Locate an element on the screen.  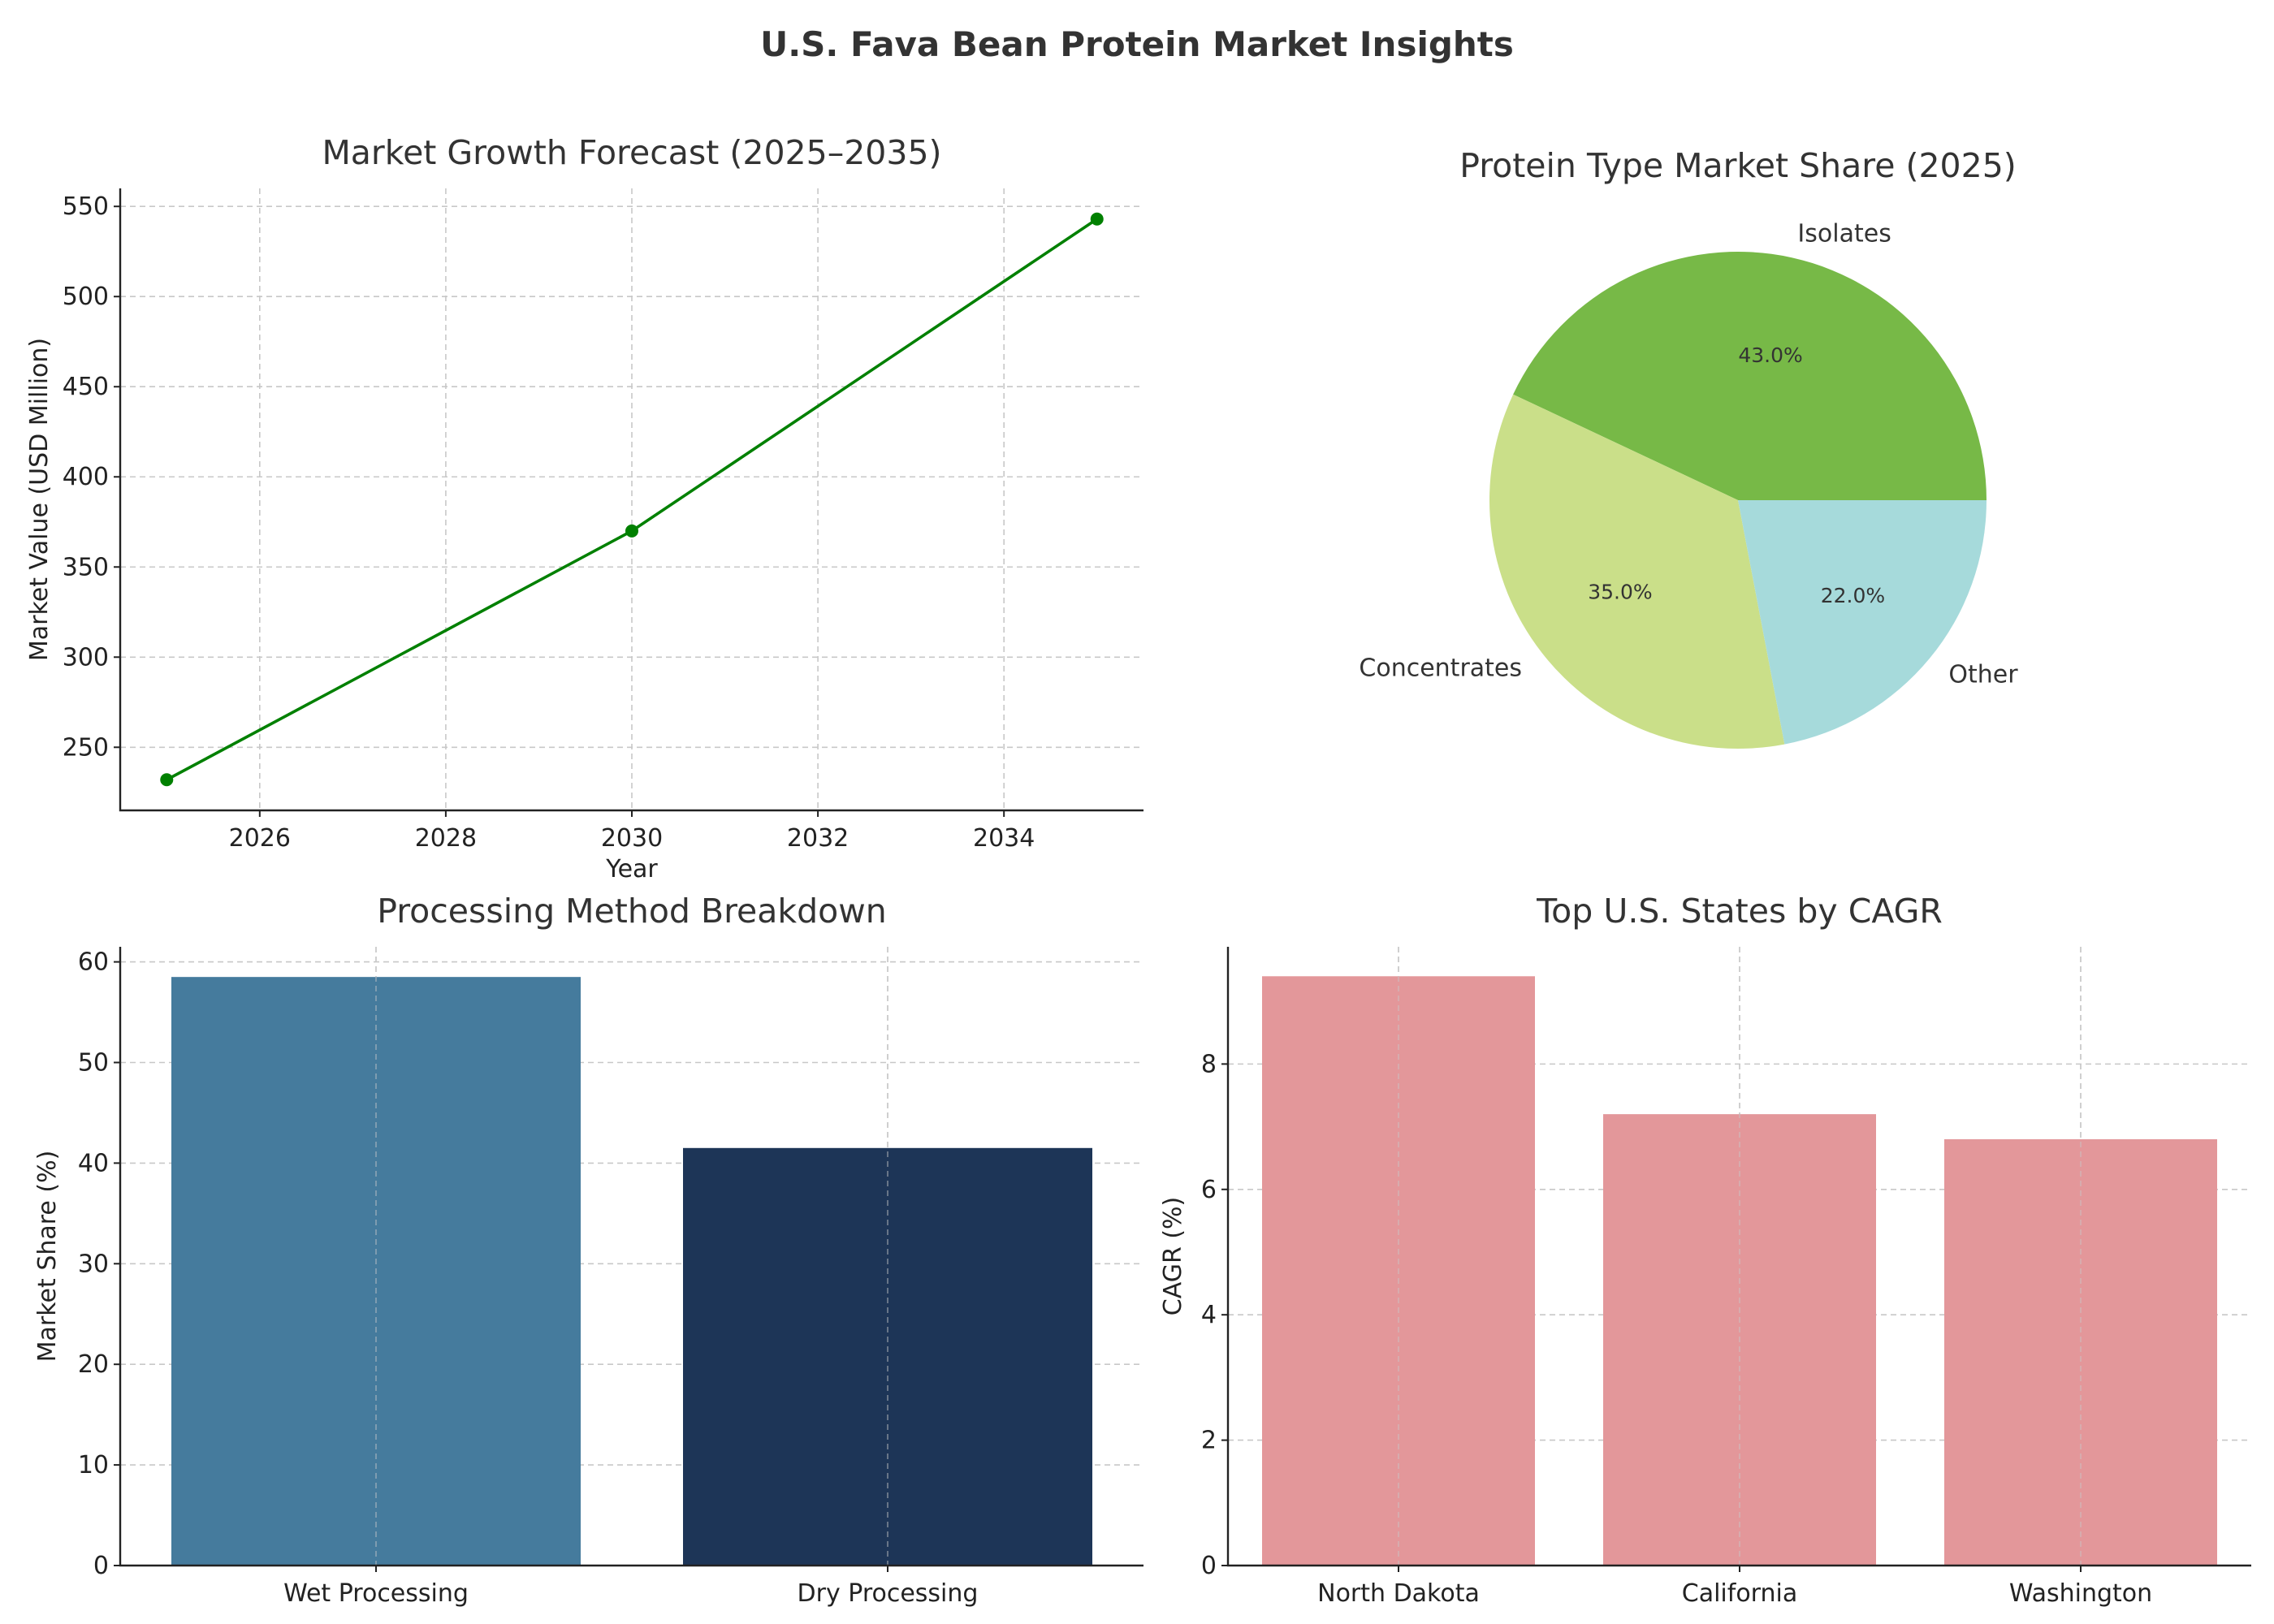
panel-title: Market Growth Forecast (2025–2035) is located at coordinates (631, 153).